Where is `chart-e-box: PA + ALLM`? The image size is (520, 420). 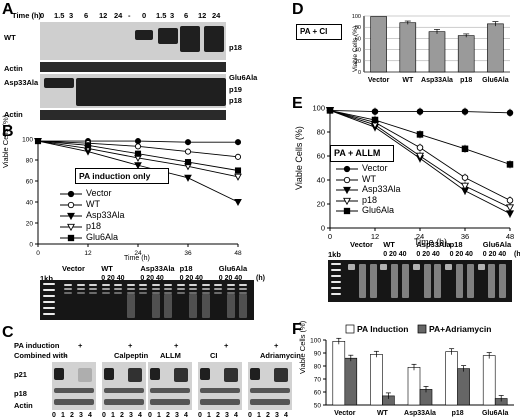
chart-e-box: PA + ALLM is located at coordinates (362, 153).